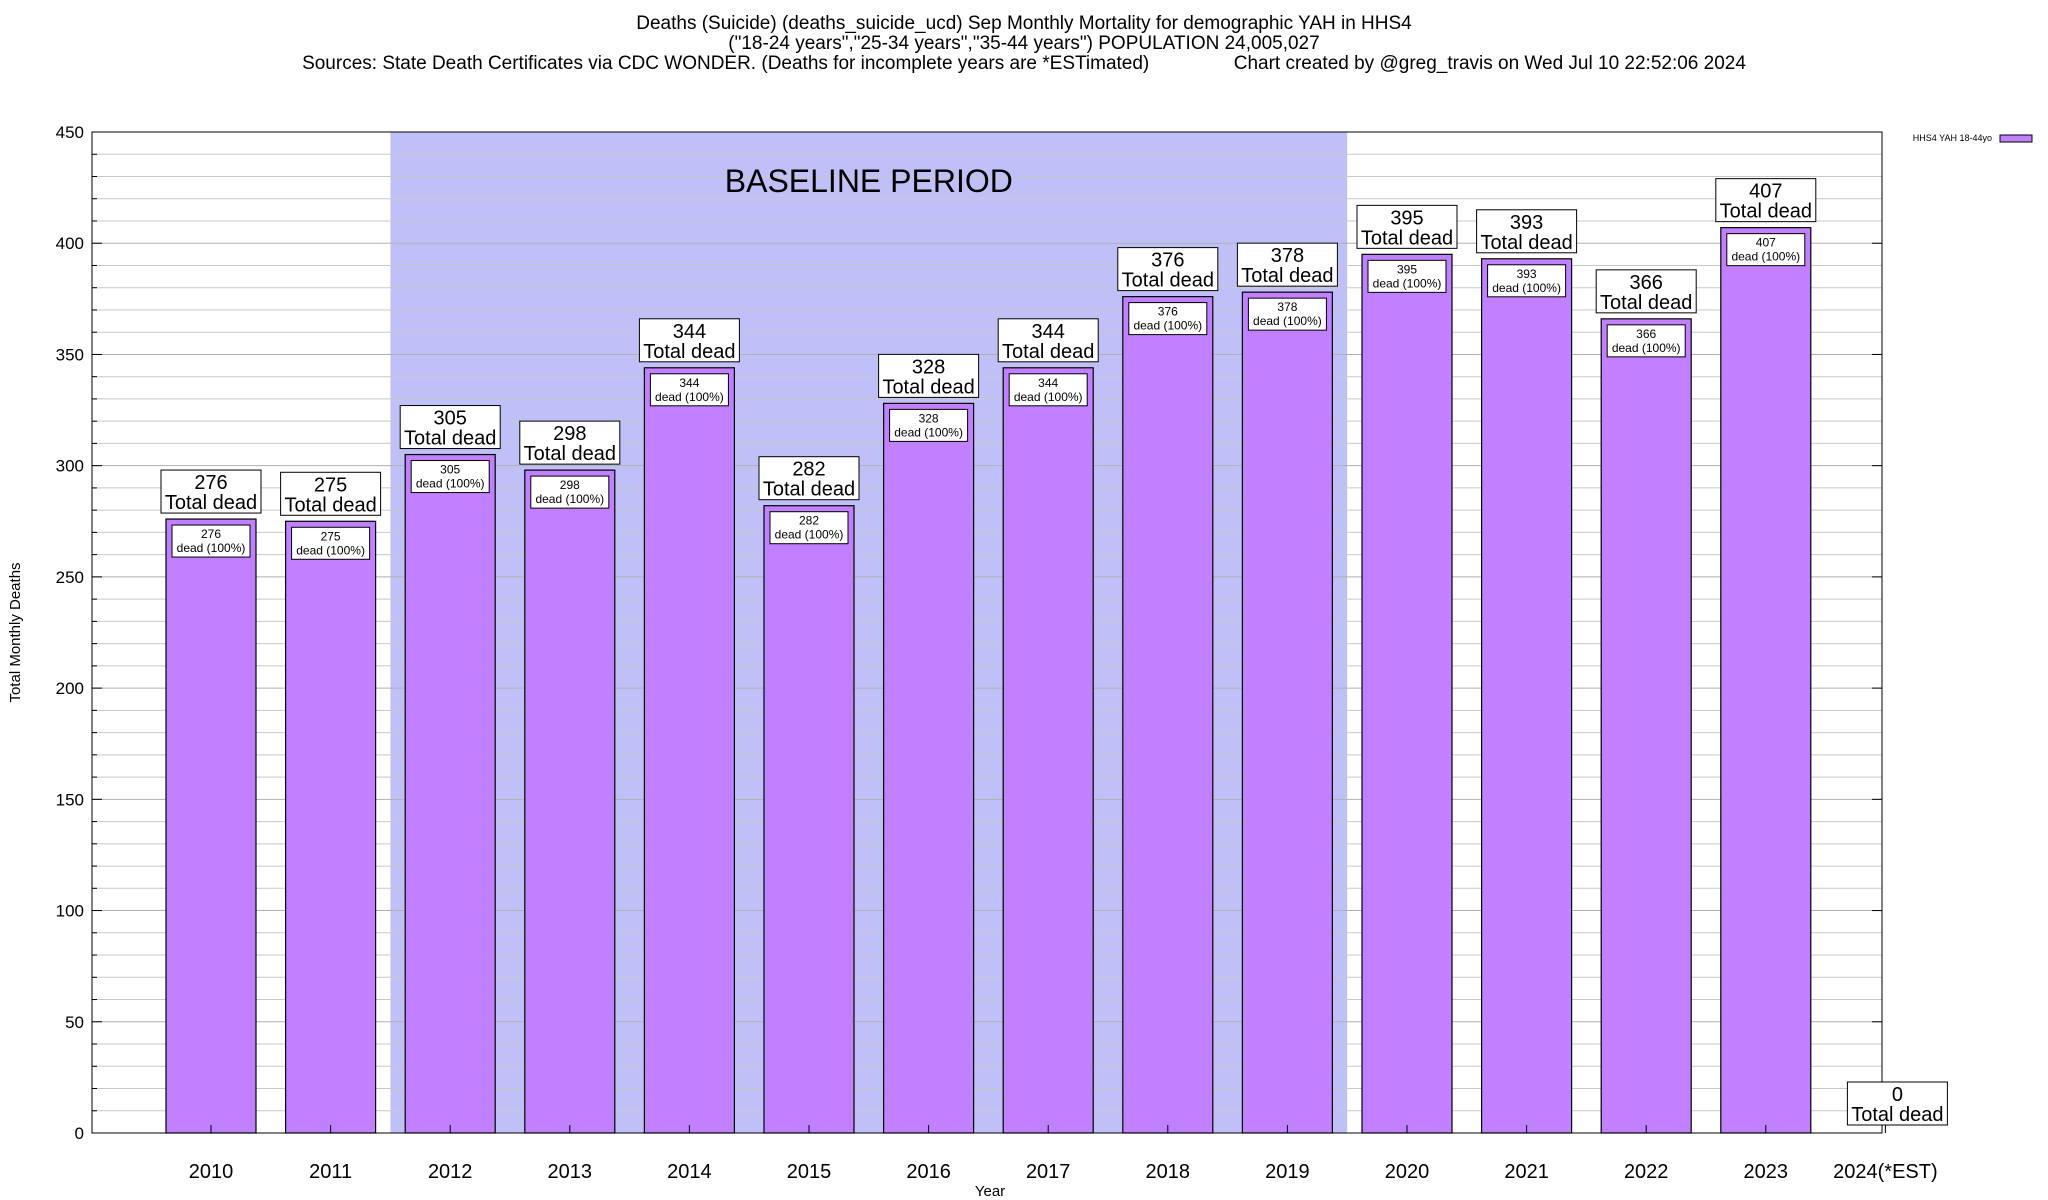 This screenshot has width=2048, height=1200. I want to click on bar-2021, so click(1526, 696).